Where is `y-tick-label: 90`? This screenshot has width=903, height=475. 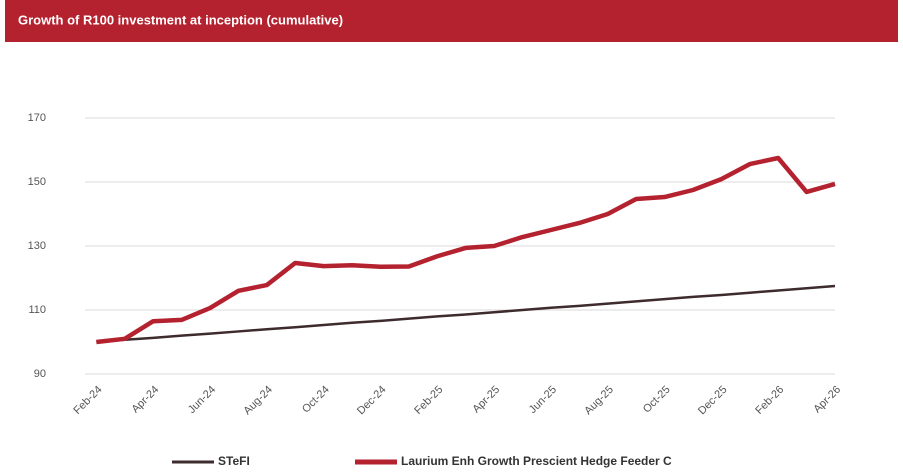 y-tick-label: 90 is located at coordinates (40, 374).